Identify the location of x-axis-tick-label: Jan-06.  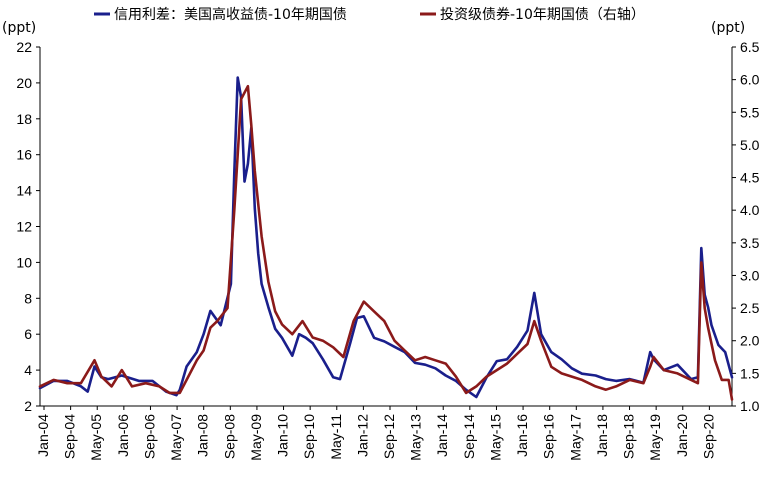
(123, 435).